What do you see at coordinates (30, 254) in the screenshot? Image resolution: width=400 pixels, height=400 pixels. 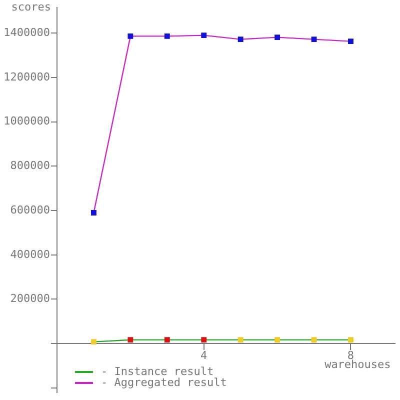 I see `y-tick-label: 400000` at bounding box center [30, 254].